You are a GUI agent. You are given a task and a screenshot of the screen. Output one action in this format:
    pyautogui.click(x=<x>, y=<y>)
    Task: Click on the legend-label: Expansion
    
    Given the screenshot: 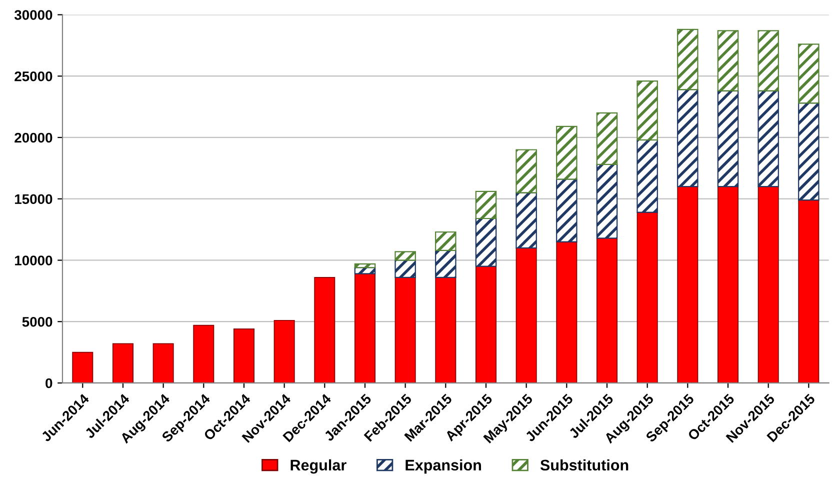 What is the action you would take?
    pyautogui.click(x=443, y=466)
    